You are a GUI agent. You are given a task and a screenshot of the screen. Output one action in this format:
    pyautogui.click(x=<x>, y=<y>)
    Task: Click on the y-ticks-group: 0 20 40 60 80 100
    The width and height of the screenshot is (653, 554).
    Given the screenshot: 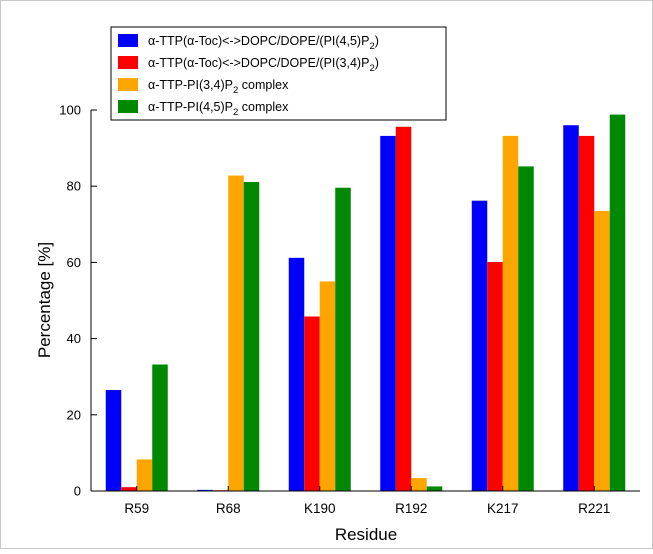 What is the action you would take?
    pyautogui.click(x=78, y=301)
    